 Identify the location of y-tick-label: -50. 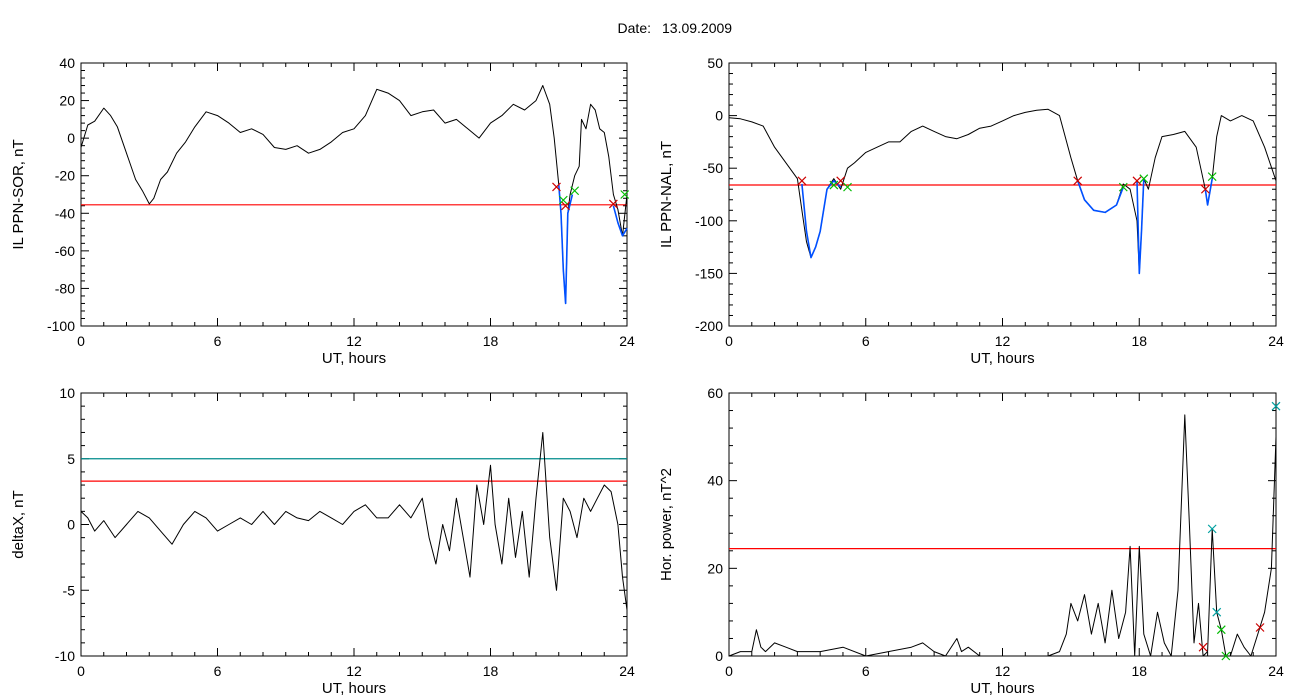
(713, 168).